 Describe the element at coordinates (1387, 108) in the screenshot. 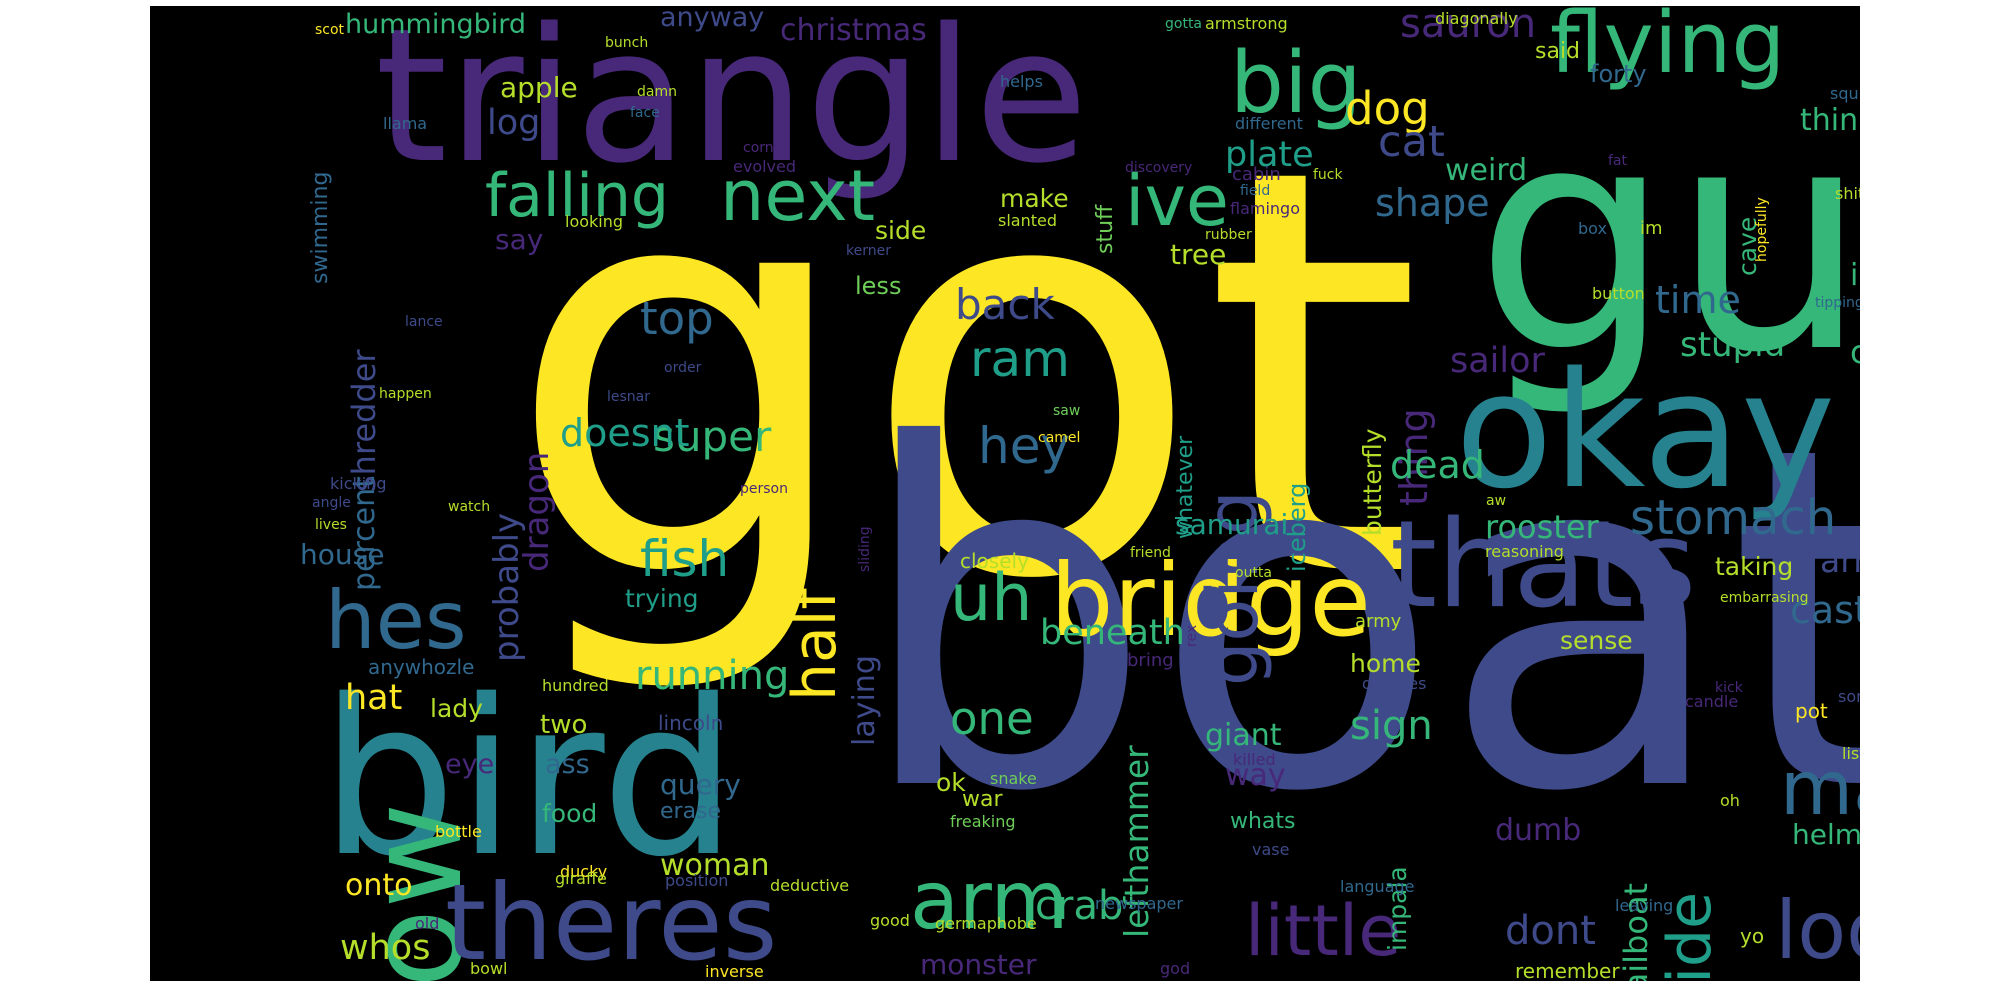

I see `cloud-word: dog` at that location.